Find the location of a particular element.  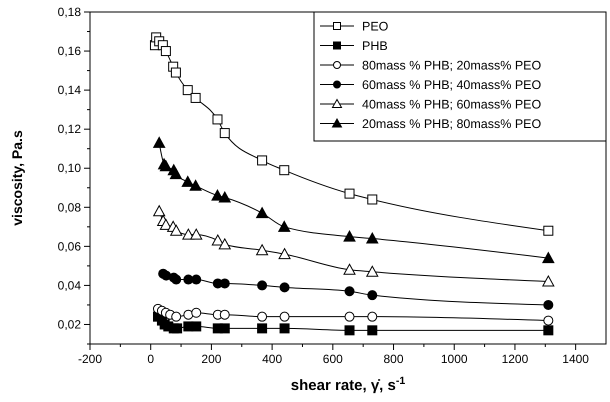

y-tick-label: 0,16 is located at coordinates (70, 51).